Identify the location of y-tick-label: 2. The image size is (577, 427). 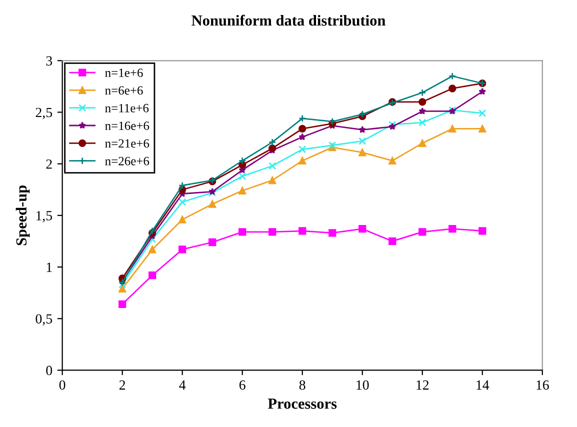
(49, 164).